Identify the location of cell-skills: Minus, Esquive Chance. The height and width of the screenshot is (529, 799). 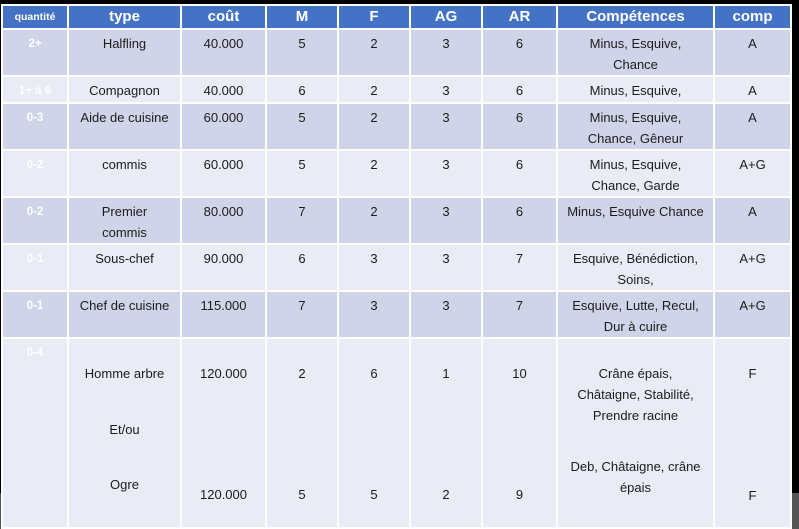
(635, 220).